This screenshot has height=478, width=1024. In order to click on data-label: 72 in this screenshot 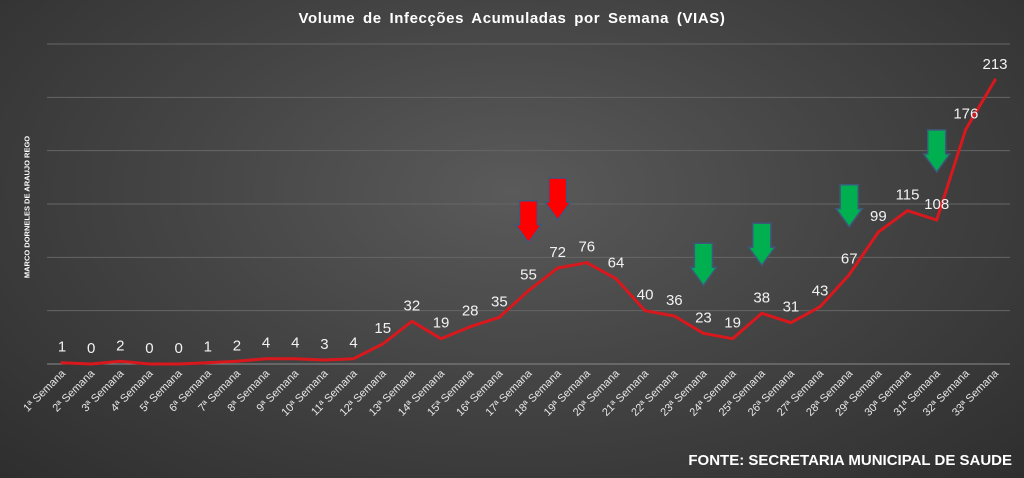, I will do `click(557, 252)`.